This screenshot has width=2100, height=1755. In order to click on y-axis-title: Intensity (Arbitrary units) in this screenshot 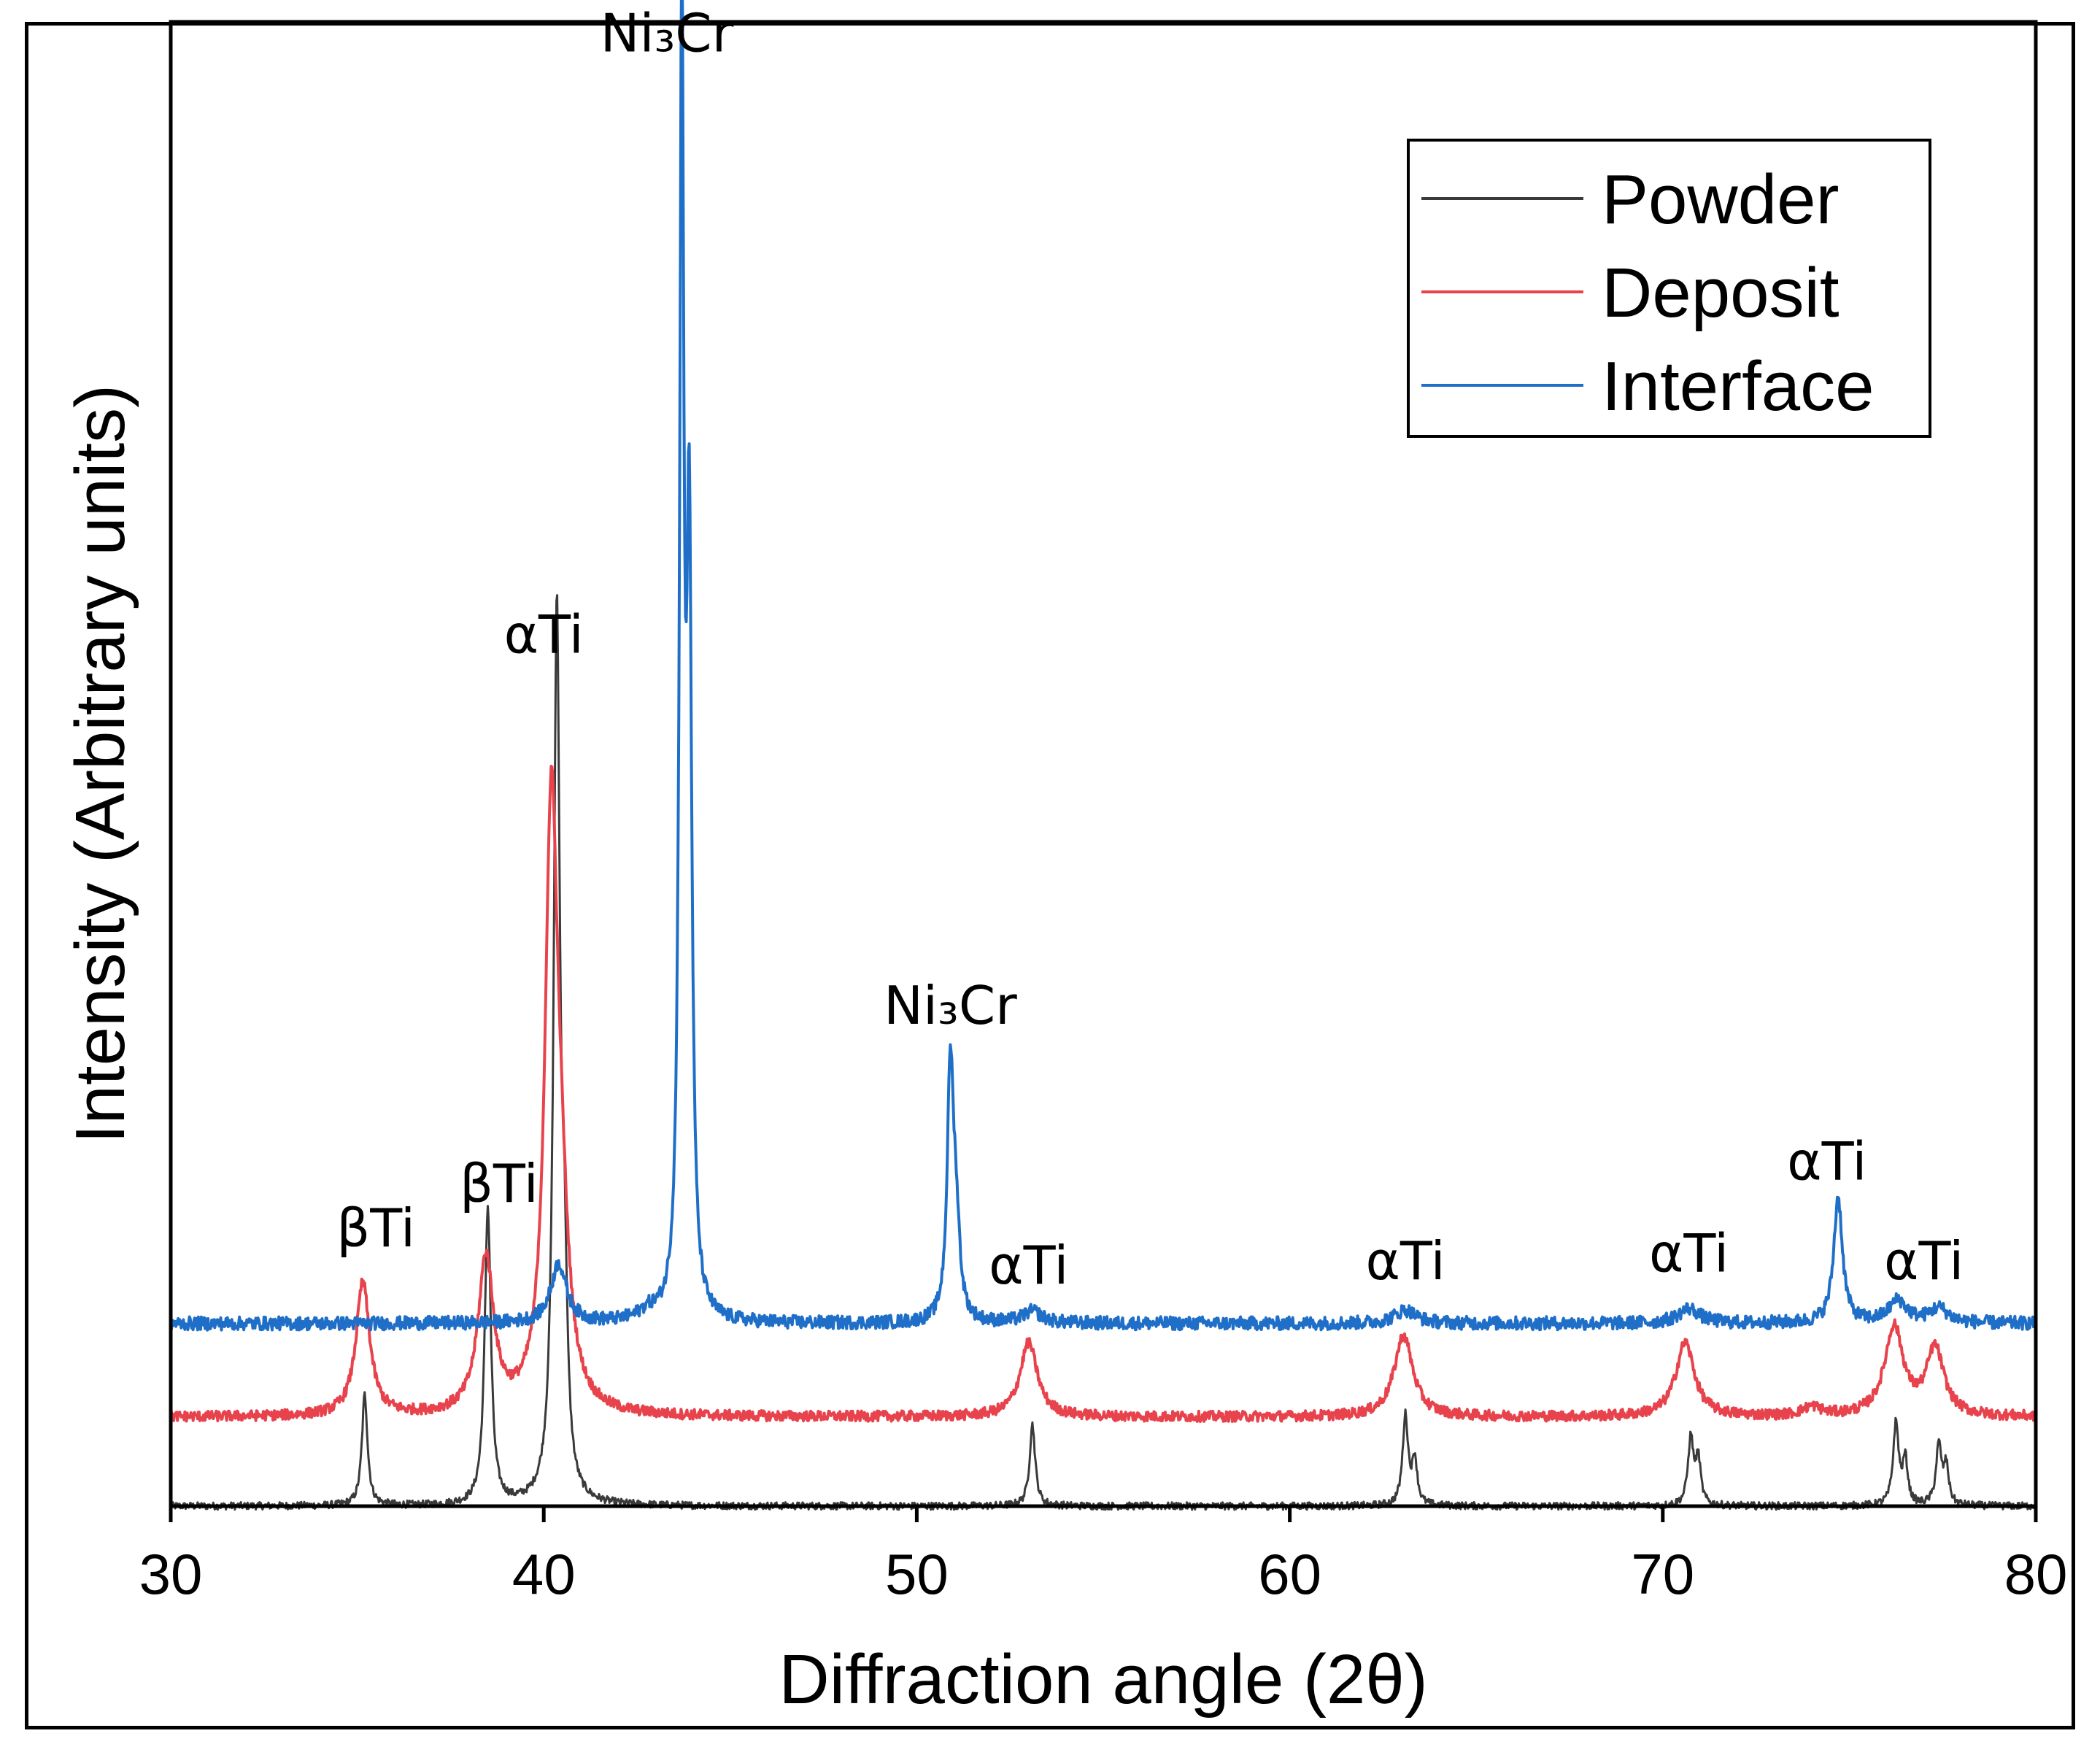, I will do `click(100, 764)`.